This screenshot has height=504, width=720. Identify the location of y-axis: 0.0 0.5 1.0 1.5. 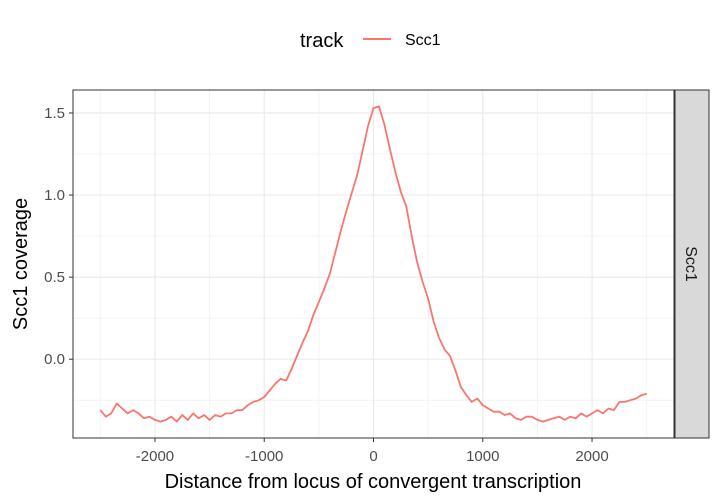
(58, 236).